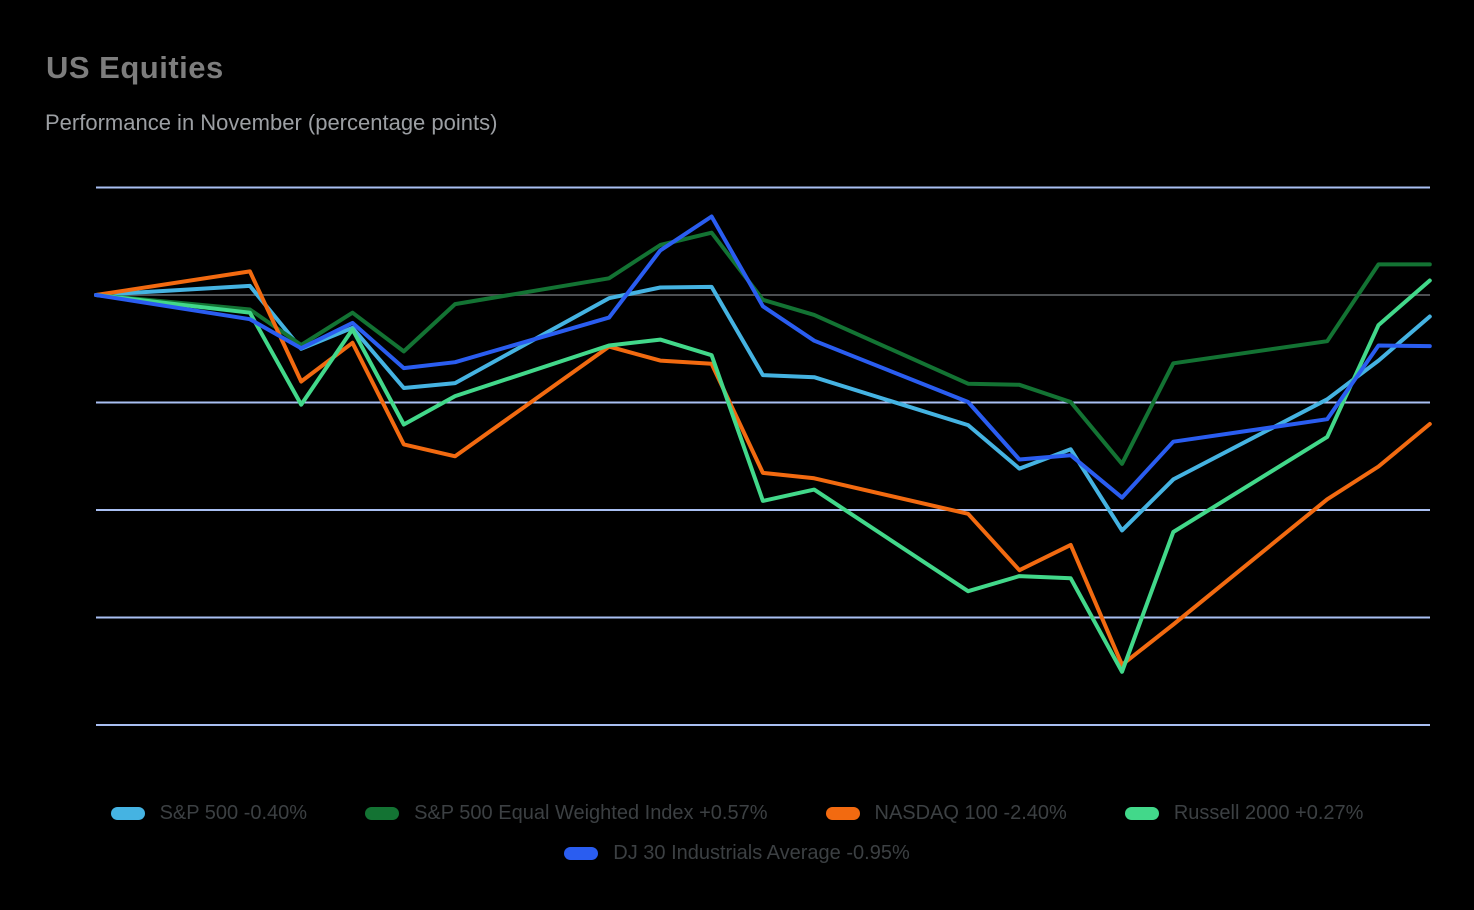  Describe the element at coordinates (1141, 813) in the screenshot. I see `legend-swatch-russell-2000` at that location.